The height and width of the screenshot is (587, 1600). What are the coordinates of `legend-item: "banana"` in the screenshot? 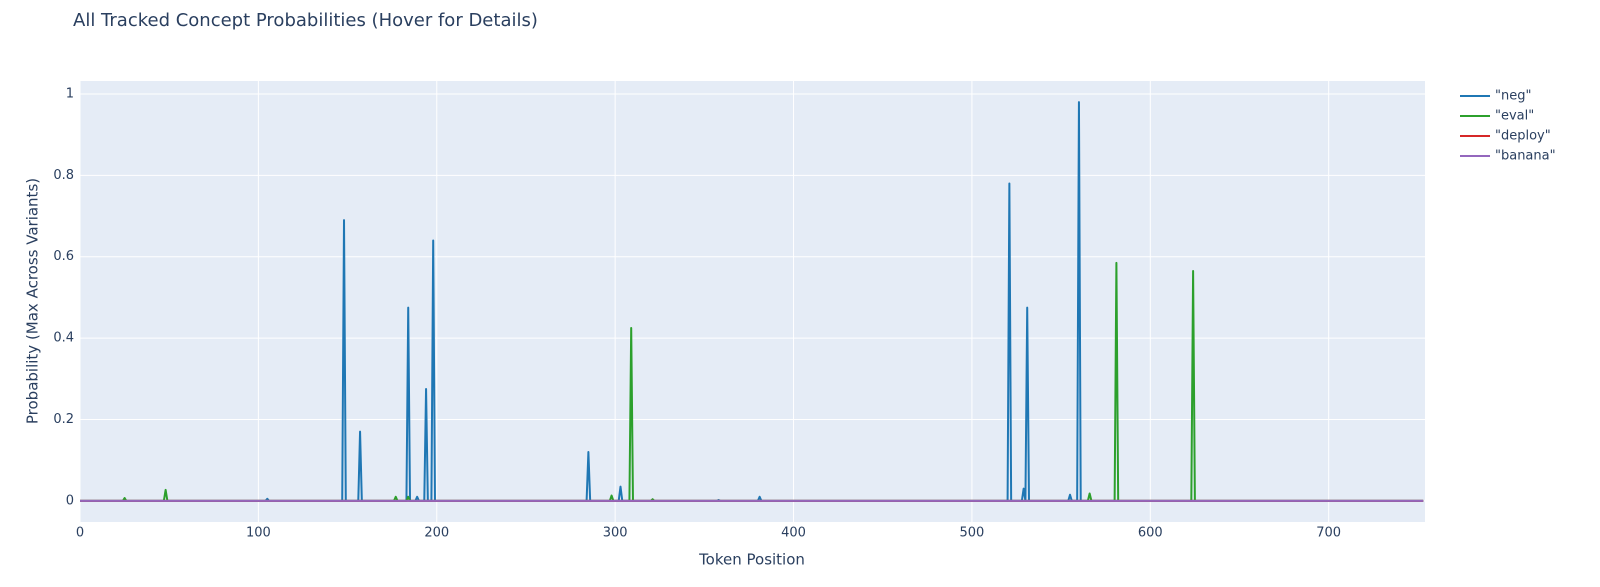 It's located at (1508, 156).